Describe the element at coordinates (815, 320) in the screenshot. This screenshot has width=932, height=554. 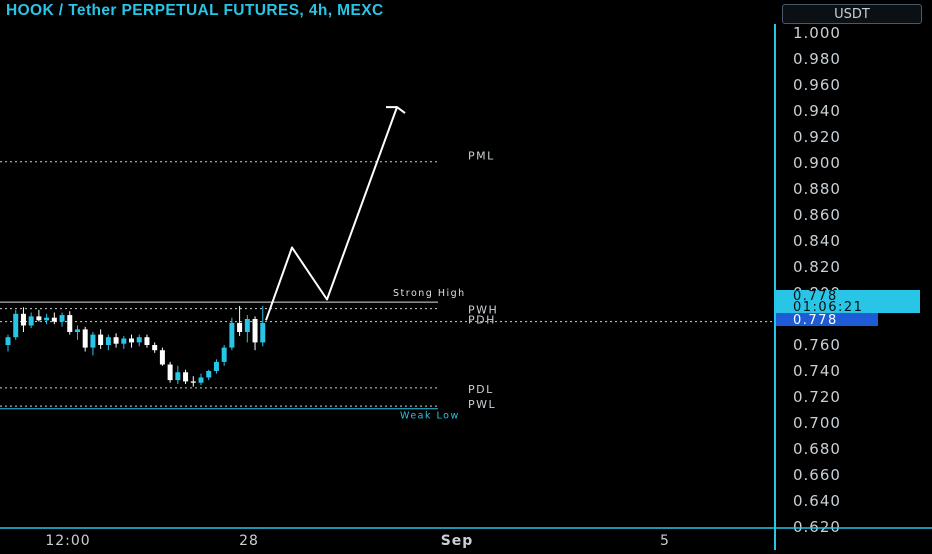
I see `ref-price-text: 0.778` at that location.